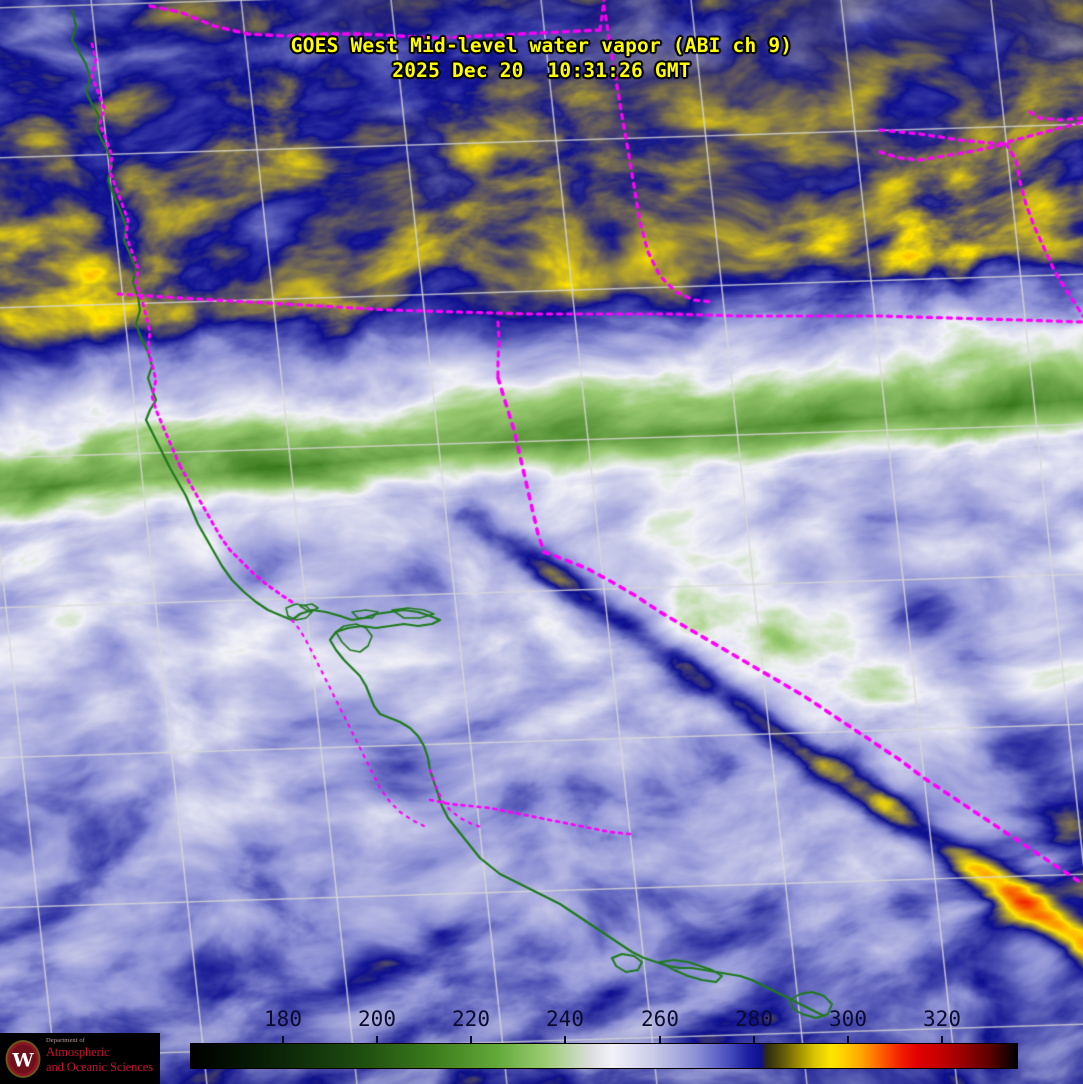 The height and width of the screenshot is (1084, 1083). I want to click on colorbar-tick-labels: 180 200 220 240 260 280 300 320, so click(541, 1026).